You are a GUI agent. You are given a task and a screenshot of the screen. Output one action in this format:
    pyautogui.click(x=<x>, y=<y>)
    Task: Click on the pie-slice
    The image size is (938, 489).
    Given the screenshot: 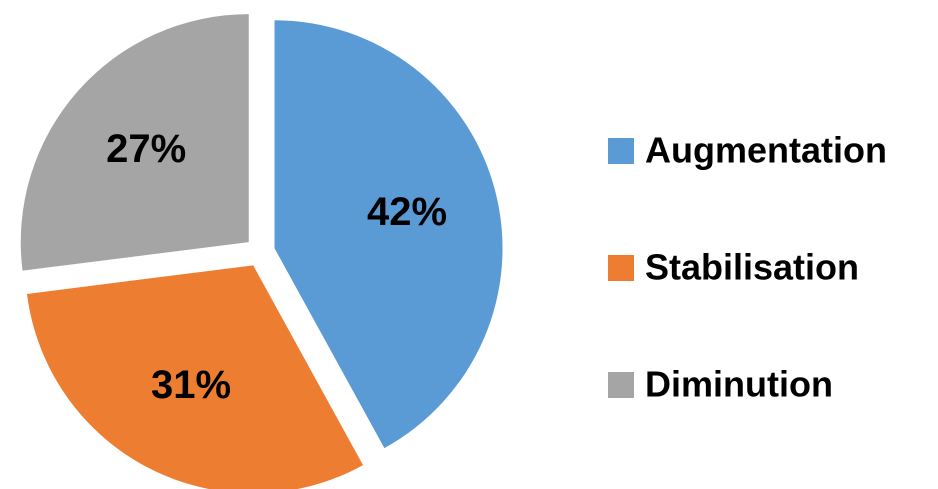 What is the action you would take?
    pyautogui.click(x=134, y=142)
    